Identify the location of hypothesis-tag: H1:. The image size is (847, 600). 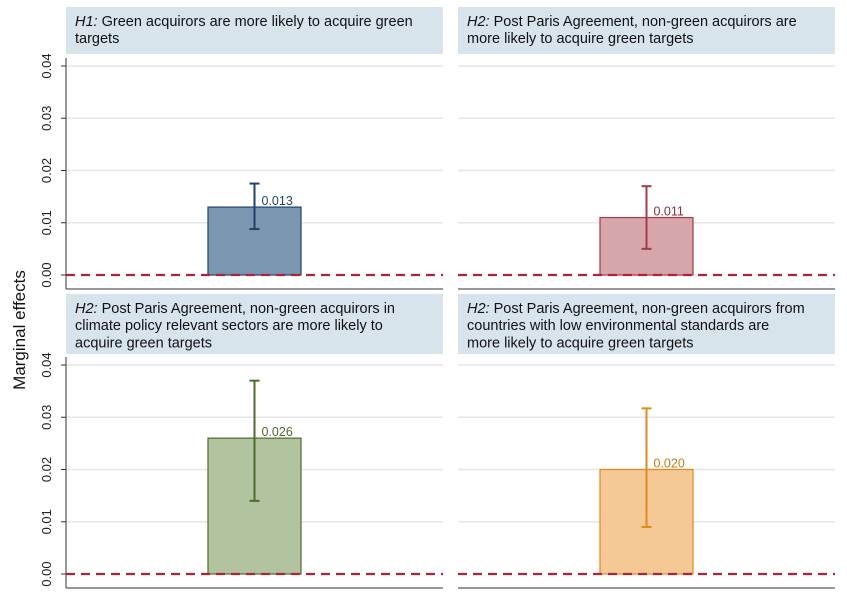
(86, 22).